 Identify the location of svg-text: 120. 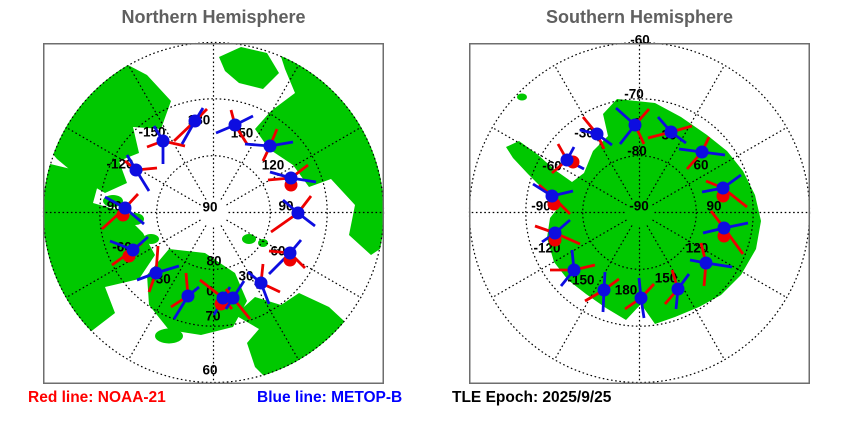
(273, 165).